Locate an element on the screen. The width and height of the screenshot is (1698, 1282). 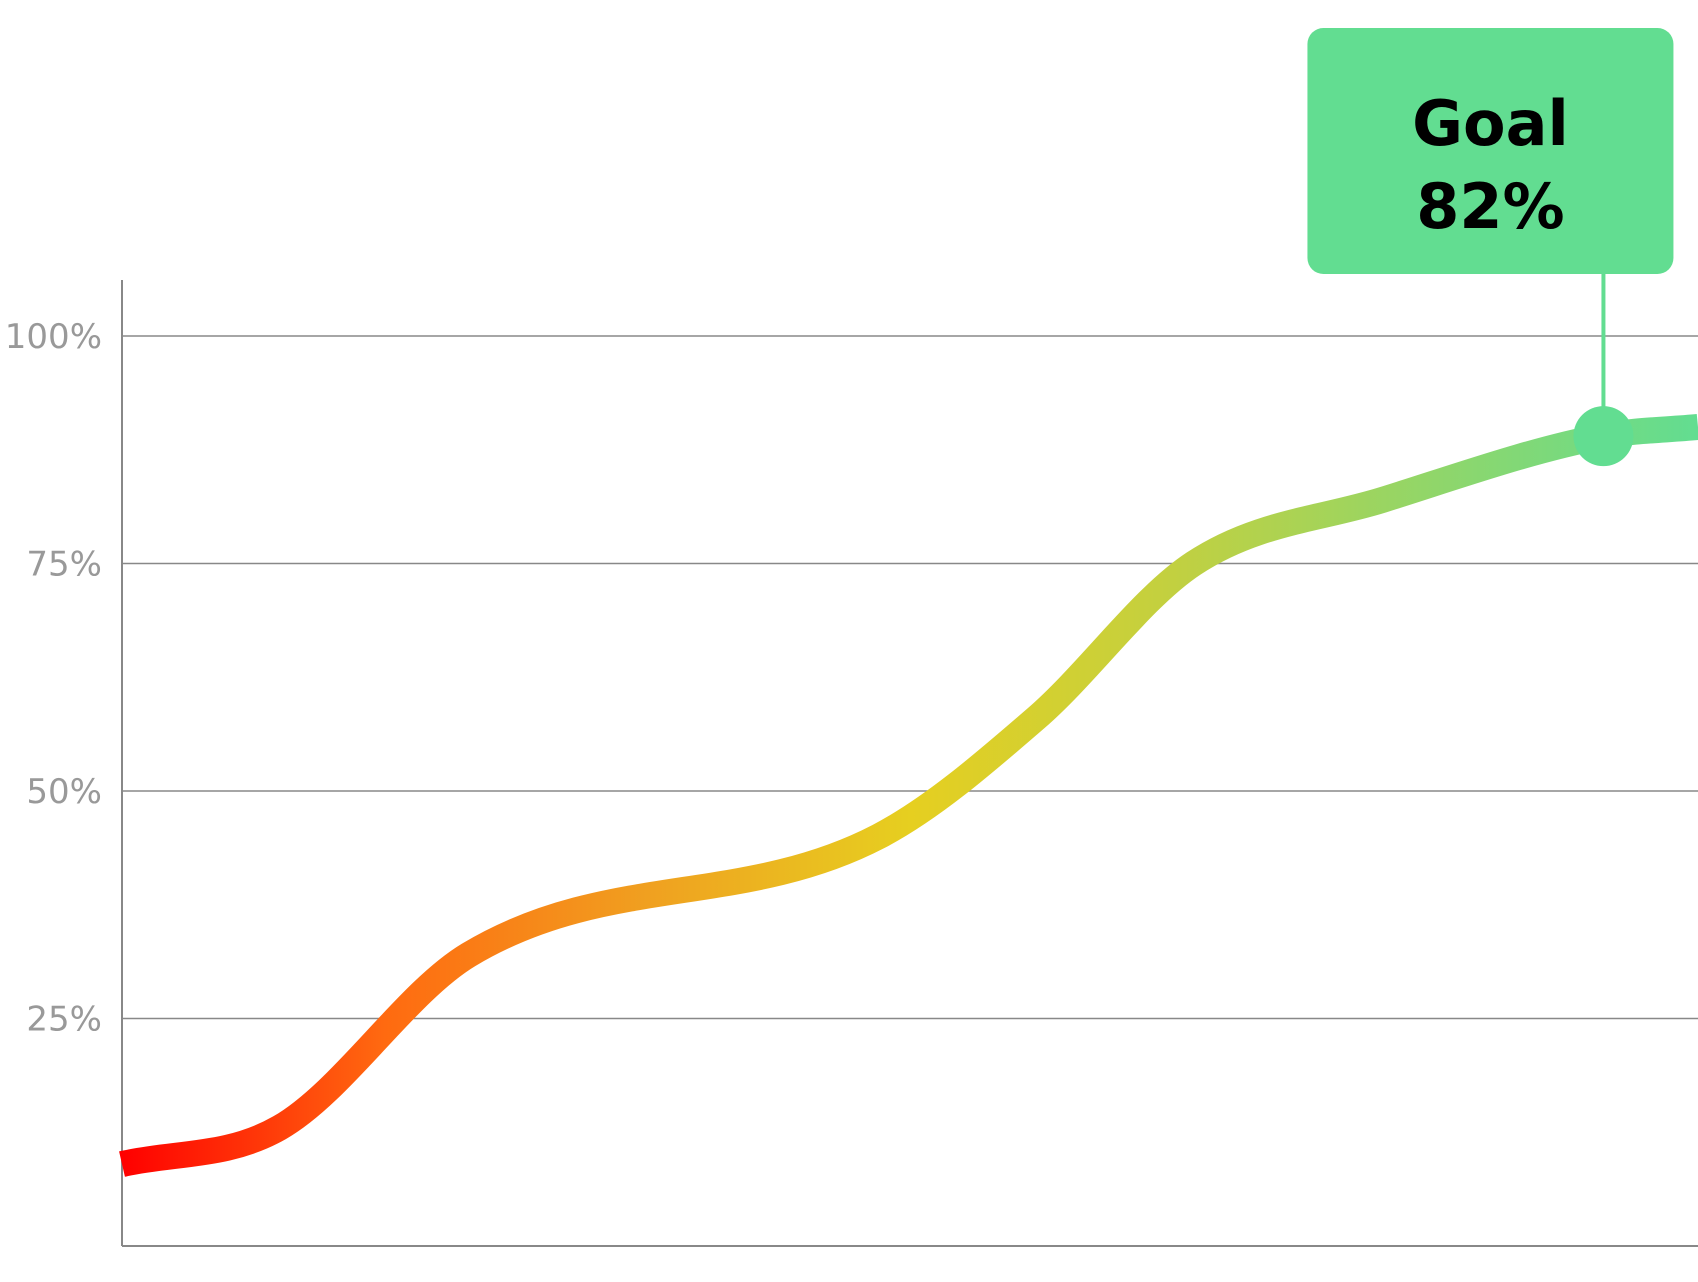
goal-callout: Goal 82% is located at coordinates (1490, 247).